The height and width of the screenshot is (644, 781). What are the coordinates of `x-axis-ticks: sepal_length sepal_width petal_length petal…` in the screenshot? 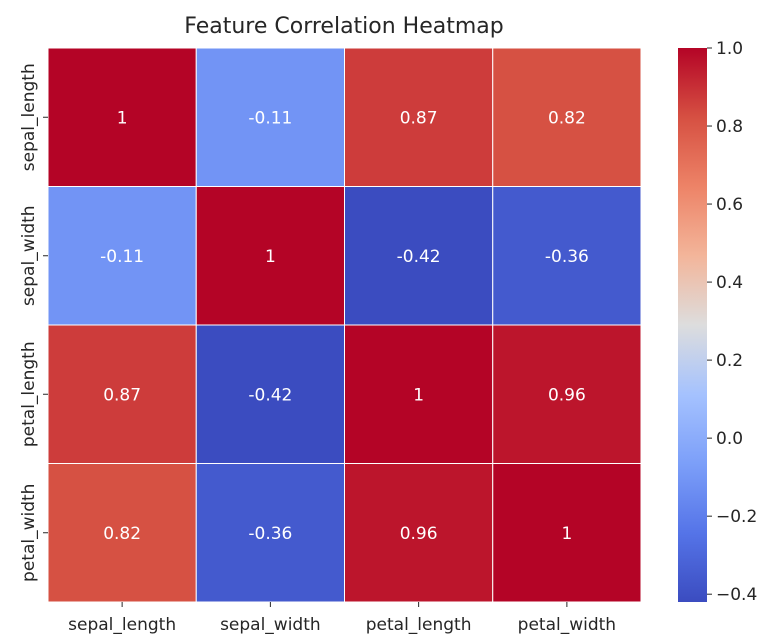 It's located at (342, 618).